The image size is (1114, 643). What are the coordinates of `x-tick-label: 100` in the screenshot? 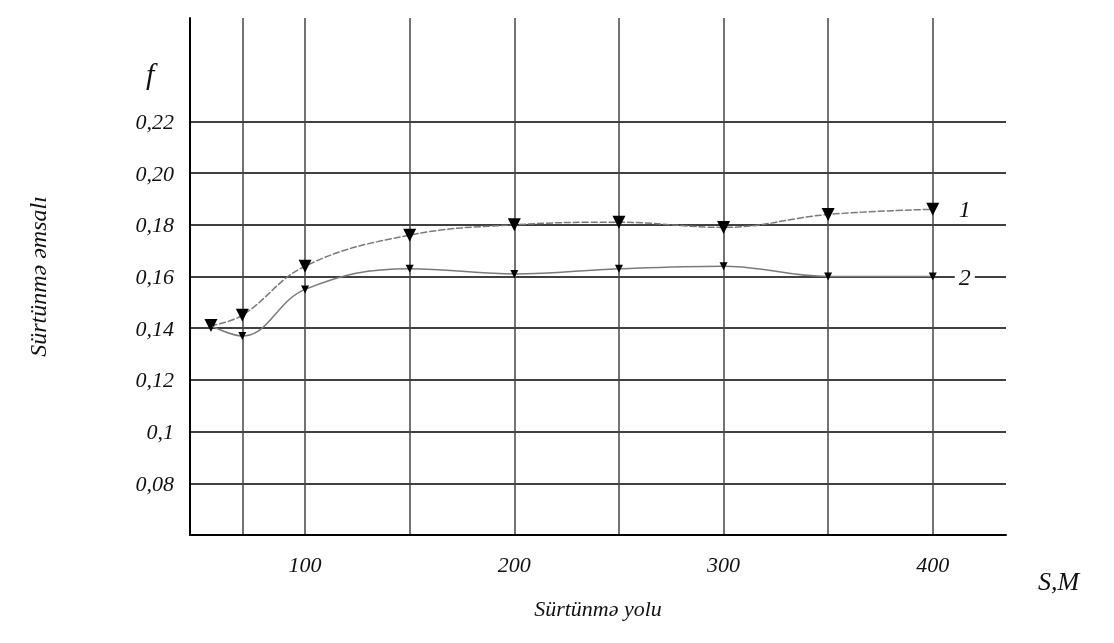 It's located at (305, 564).